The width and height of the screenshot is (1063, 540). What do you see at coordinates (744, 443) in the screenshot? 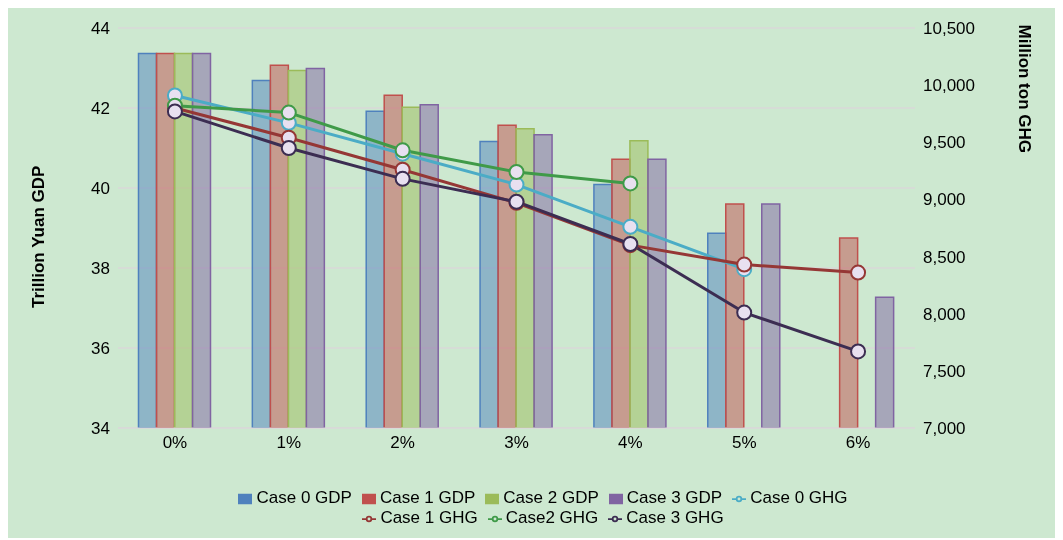
I see `x-tick-label: 5%` at bounding box center [744, 443].